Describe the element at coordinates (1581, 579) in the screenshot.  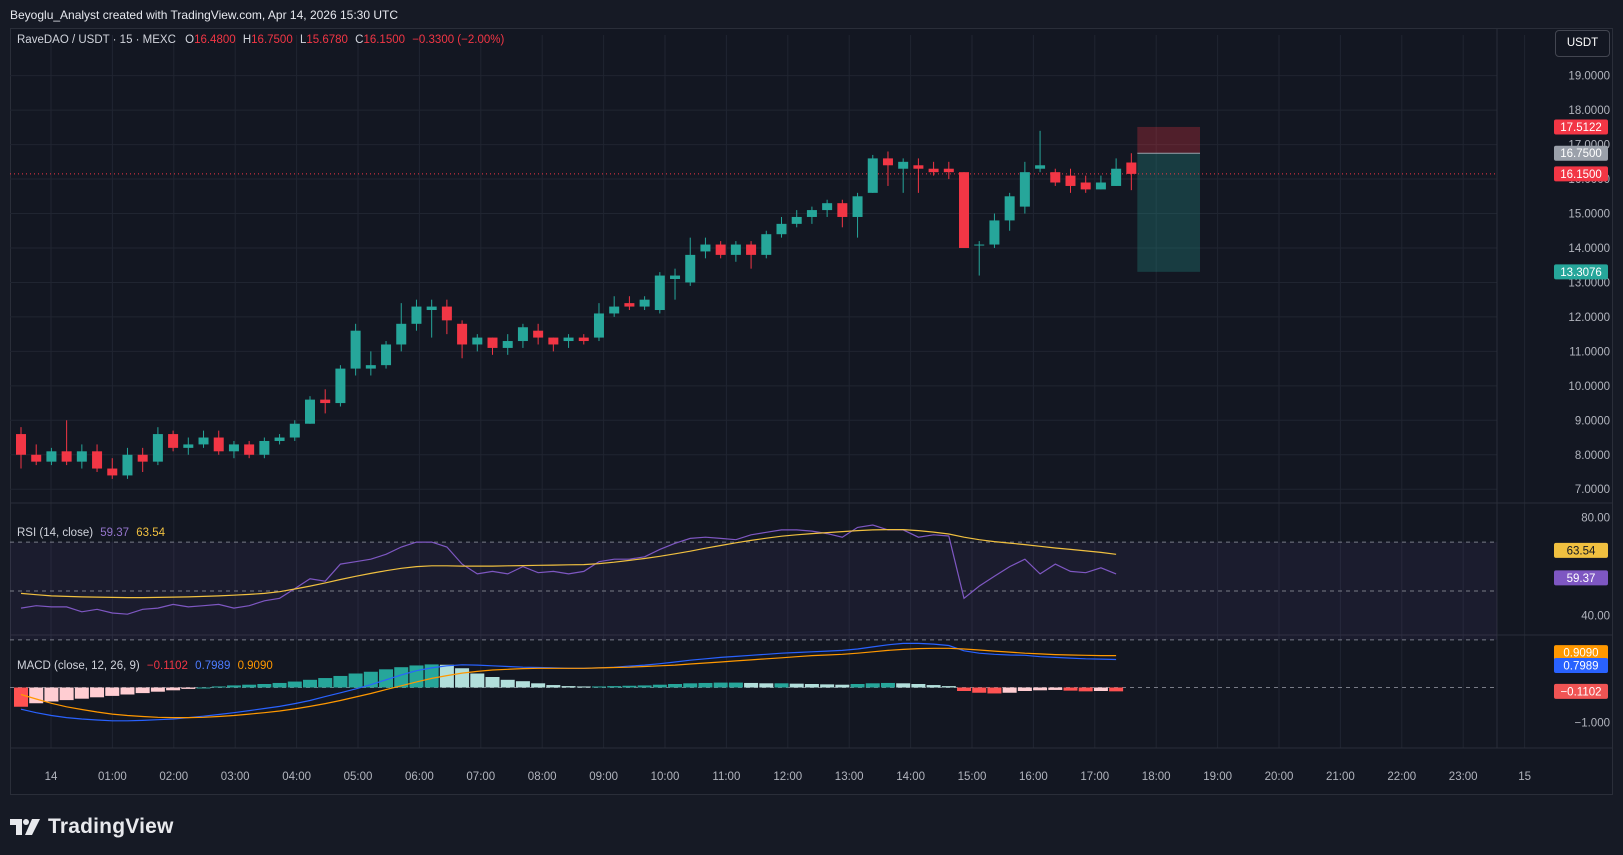
I see `rsi-tag: 59.37` at that location.